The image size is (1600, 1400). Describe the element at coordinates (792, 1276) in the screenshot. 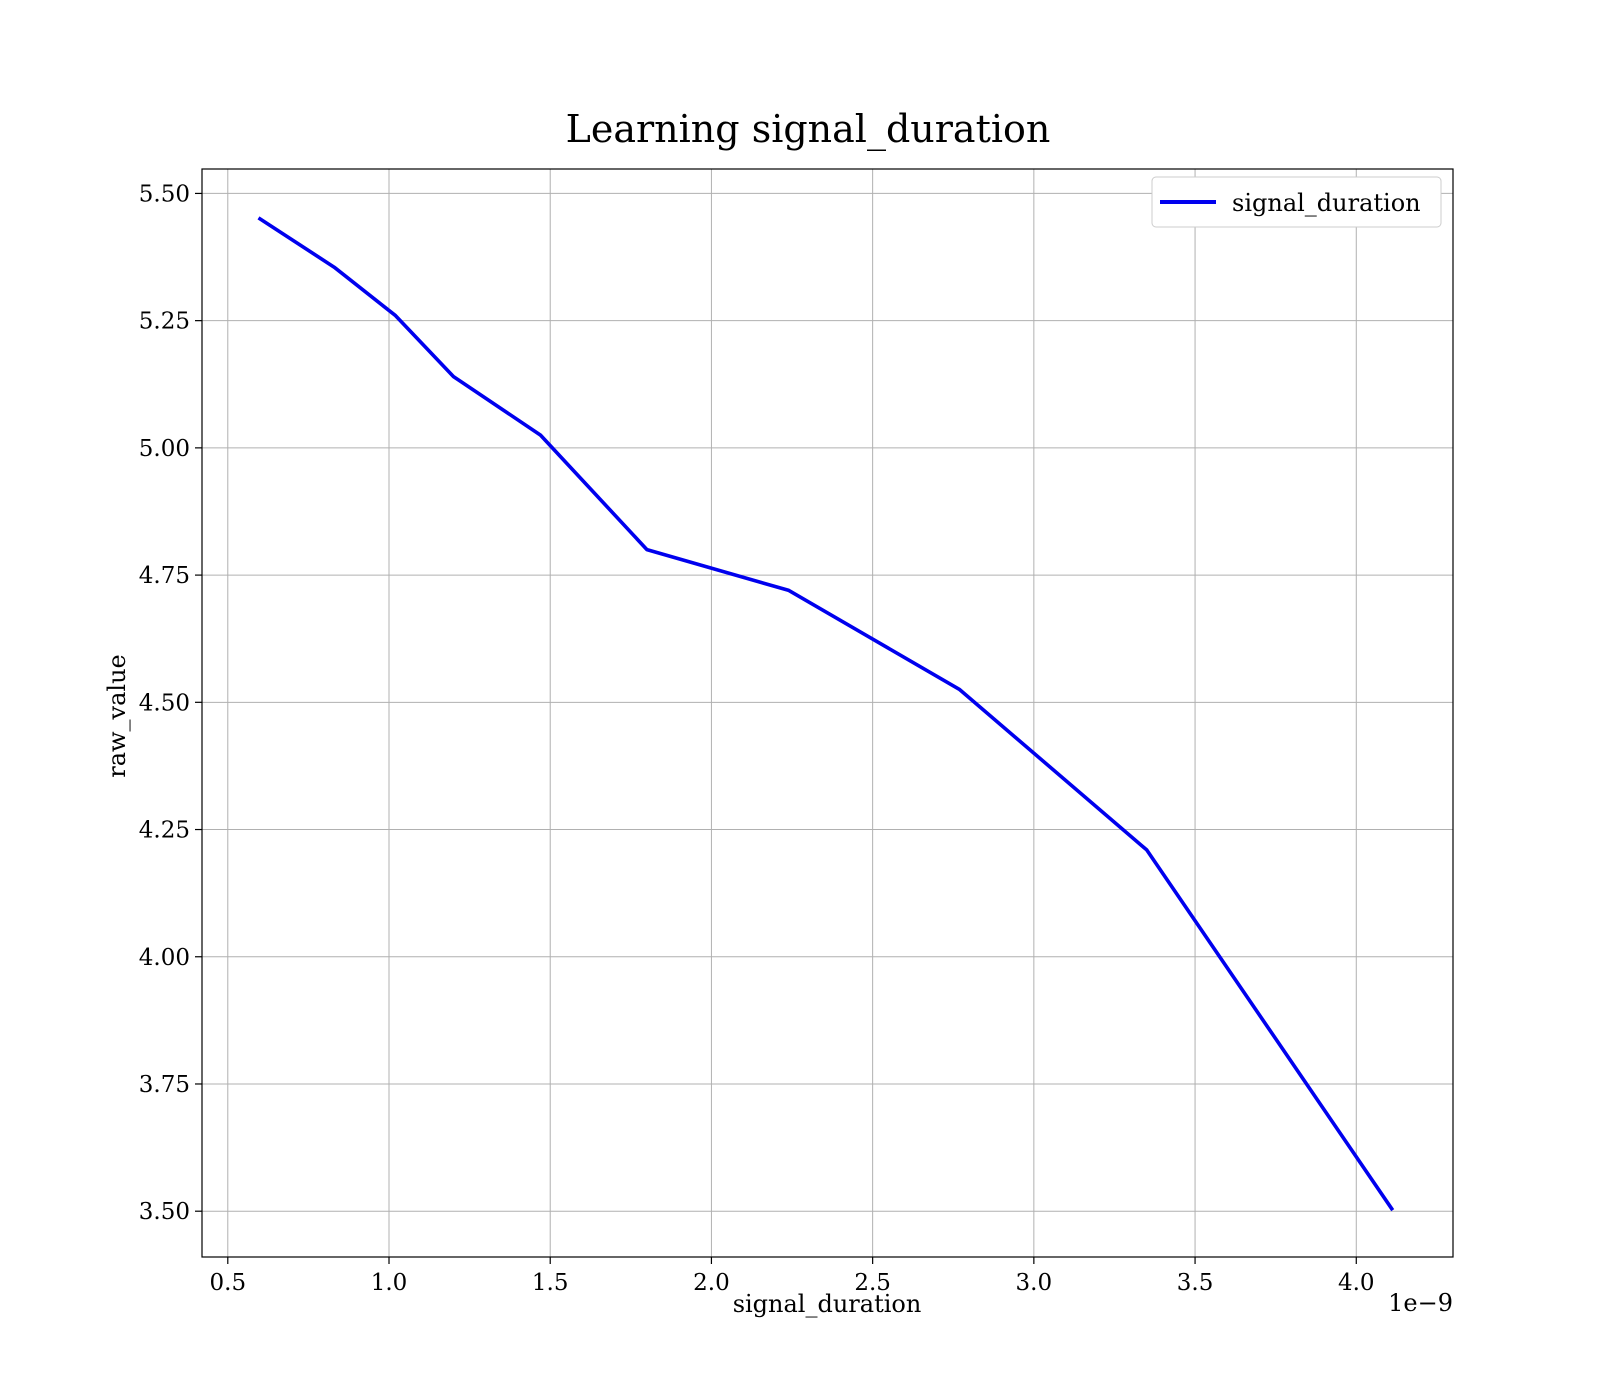

I see `x-axis: 0.5 1.0 1.5 2.0 2.5 3.0 3.5 4.0` at that location.